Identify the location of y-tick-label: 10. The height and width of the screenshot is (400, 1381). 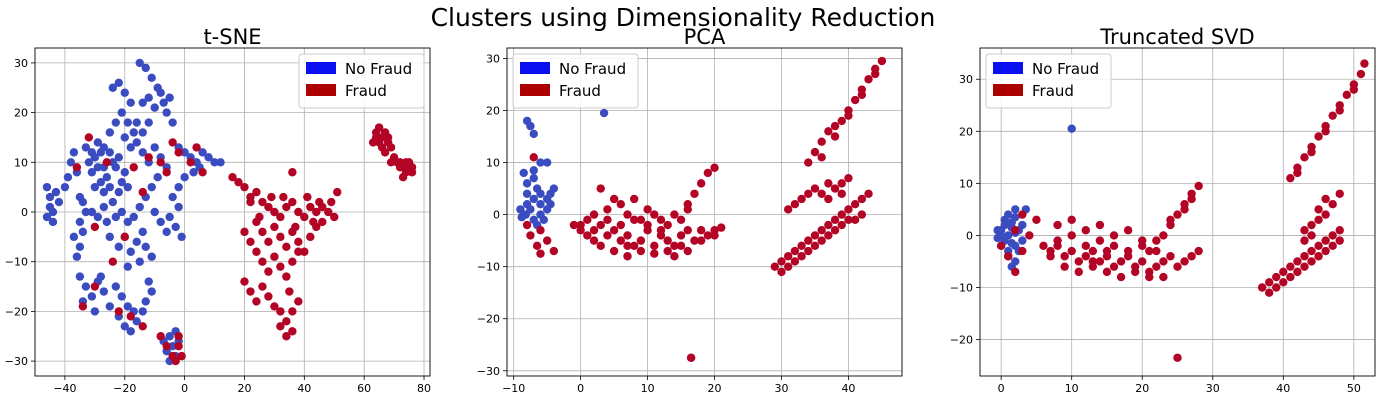
(493, 163).